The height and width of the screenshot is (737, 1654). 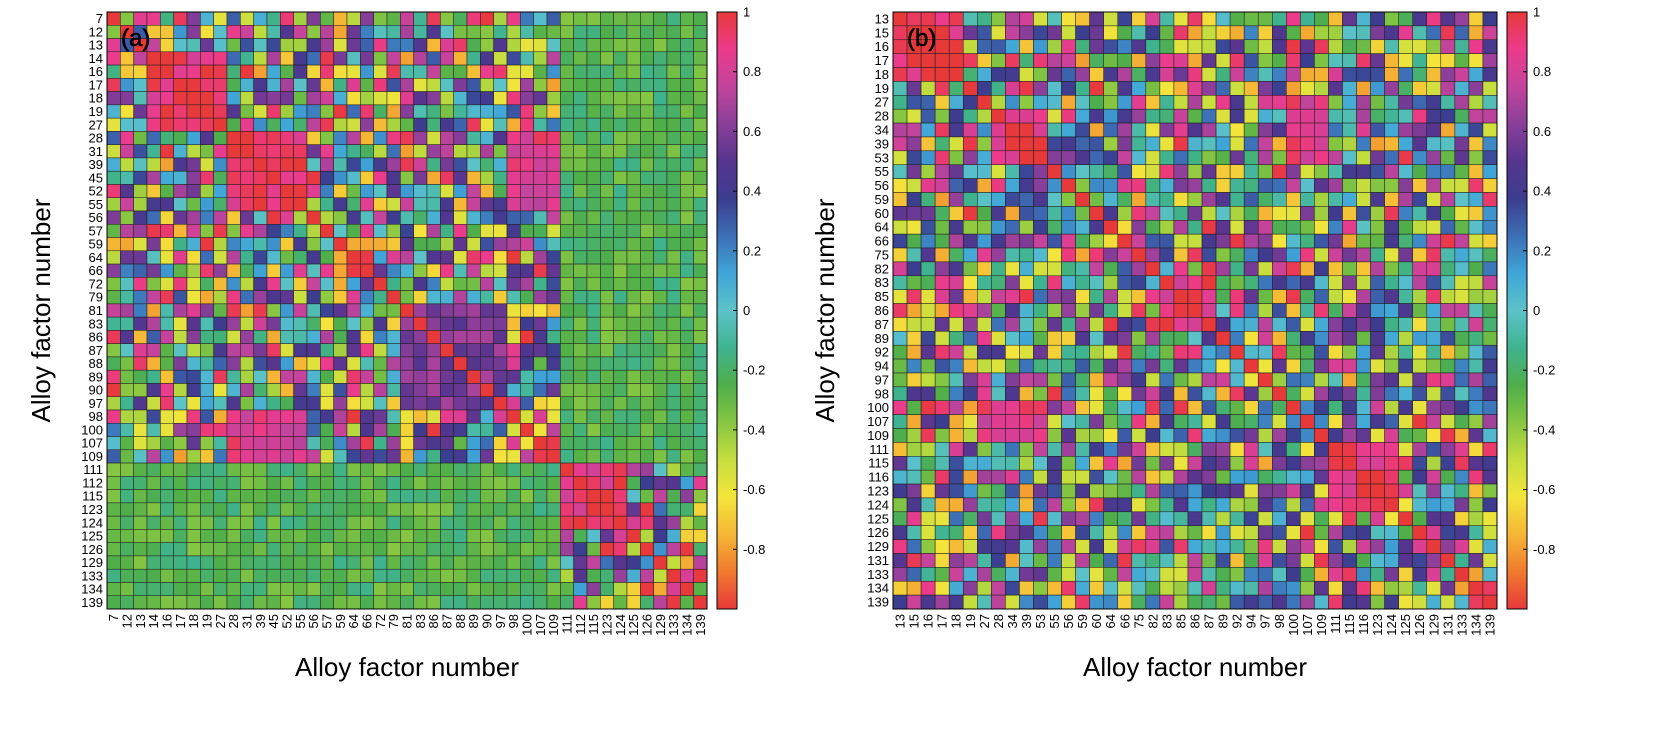 What do you see at coordinates (754, 429) in the screenshot?
I see `colorbar-tick-label: -0.4` at bounding box center [754, 429].